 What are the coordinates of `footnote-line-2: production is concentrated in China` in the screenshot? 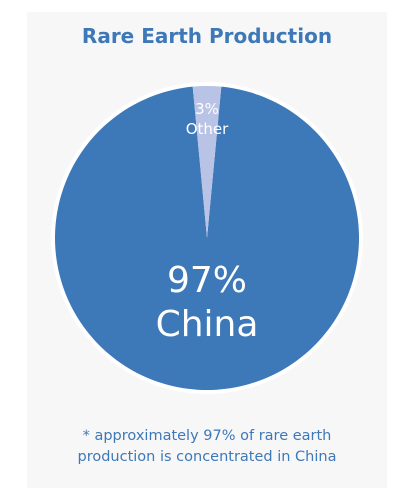 It's located at (207, 457).